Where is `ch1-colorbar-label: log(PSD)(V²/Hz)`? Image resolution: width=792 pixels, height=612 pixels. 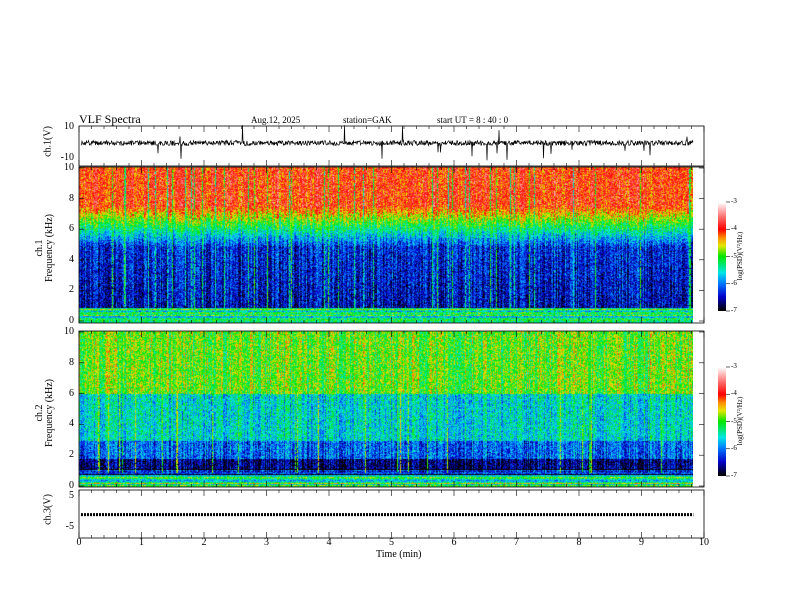
ch1-colorbar-label: log(PSD)(V²/Hz) is located at coordinates (740, 256).